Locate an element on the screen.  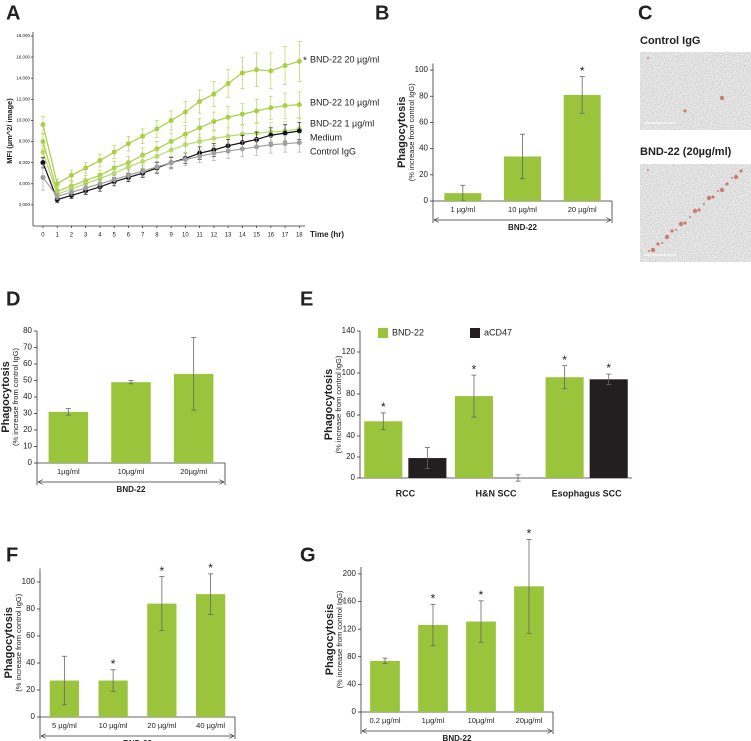
group-label-bg is located at coordinates (131, 490).